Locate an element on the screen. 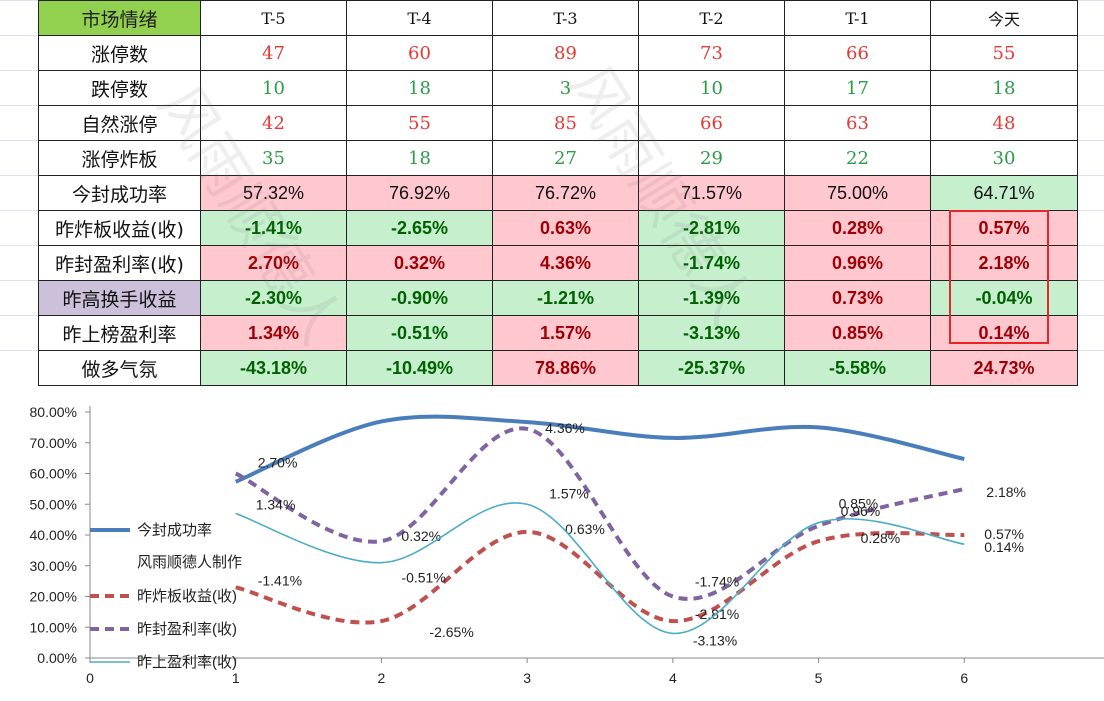 This screenshot has height=701, width=1104. table-cell: 24.73% is located at coordinates (1004, 368).